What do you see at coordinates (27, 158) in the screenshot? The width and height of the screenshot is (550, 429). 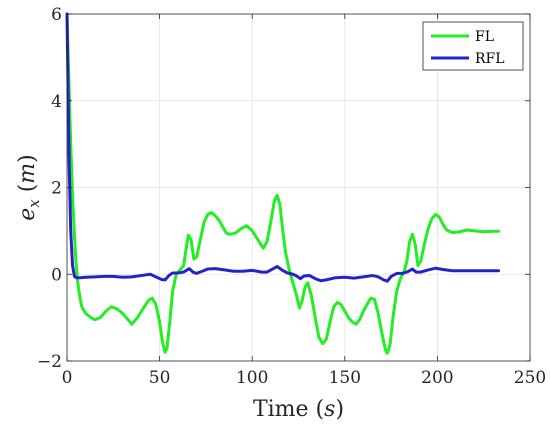 I see `y-axis-unit-close: )` at bounding box center [27, 158].